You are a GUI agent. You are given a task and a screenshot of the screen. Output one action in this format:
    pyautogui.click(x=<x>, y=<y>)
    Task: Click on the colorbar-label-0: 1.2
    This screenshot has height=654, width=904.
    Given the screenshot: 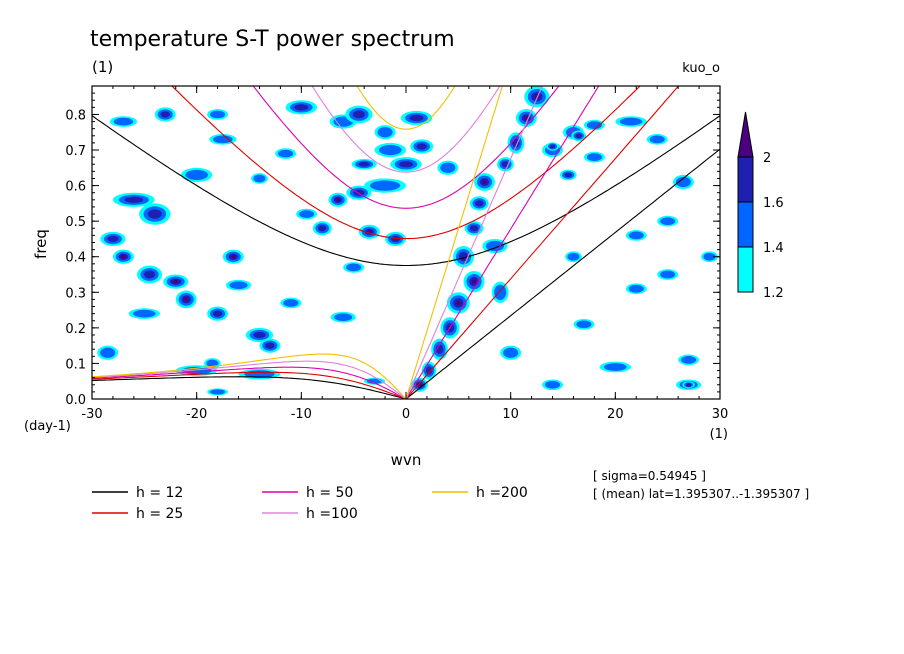 What is the action you would take?
    pyautogui.click(x=773, y=293)
    